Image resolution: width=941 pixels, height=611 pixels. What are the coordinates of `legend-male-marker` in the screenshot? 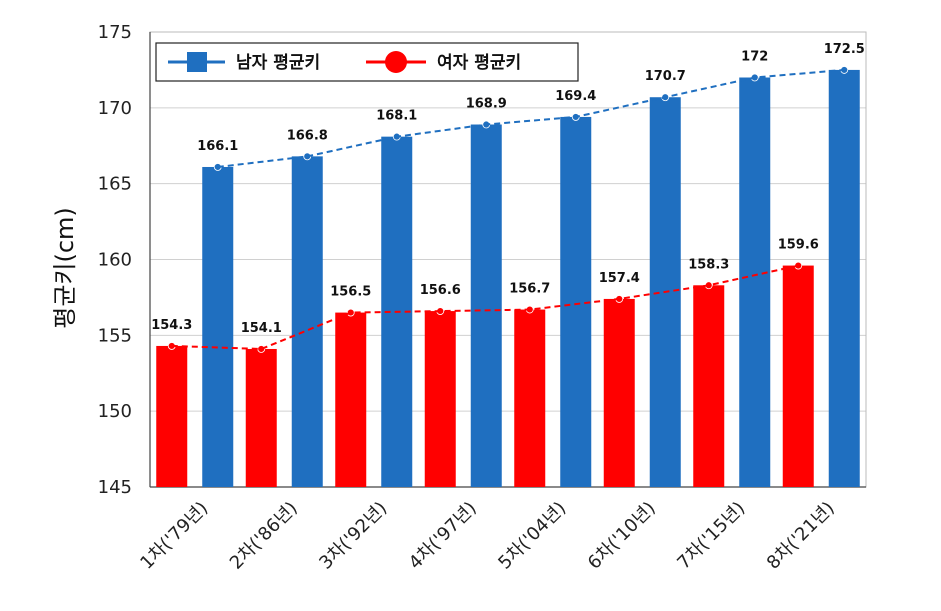 It's located at (197, 62).